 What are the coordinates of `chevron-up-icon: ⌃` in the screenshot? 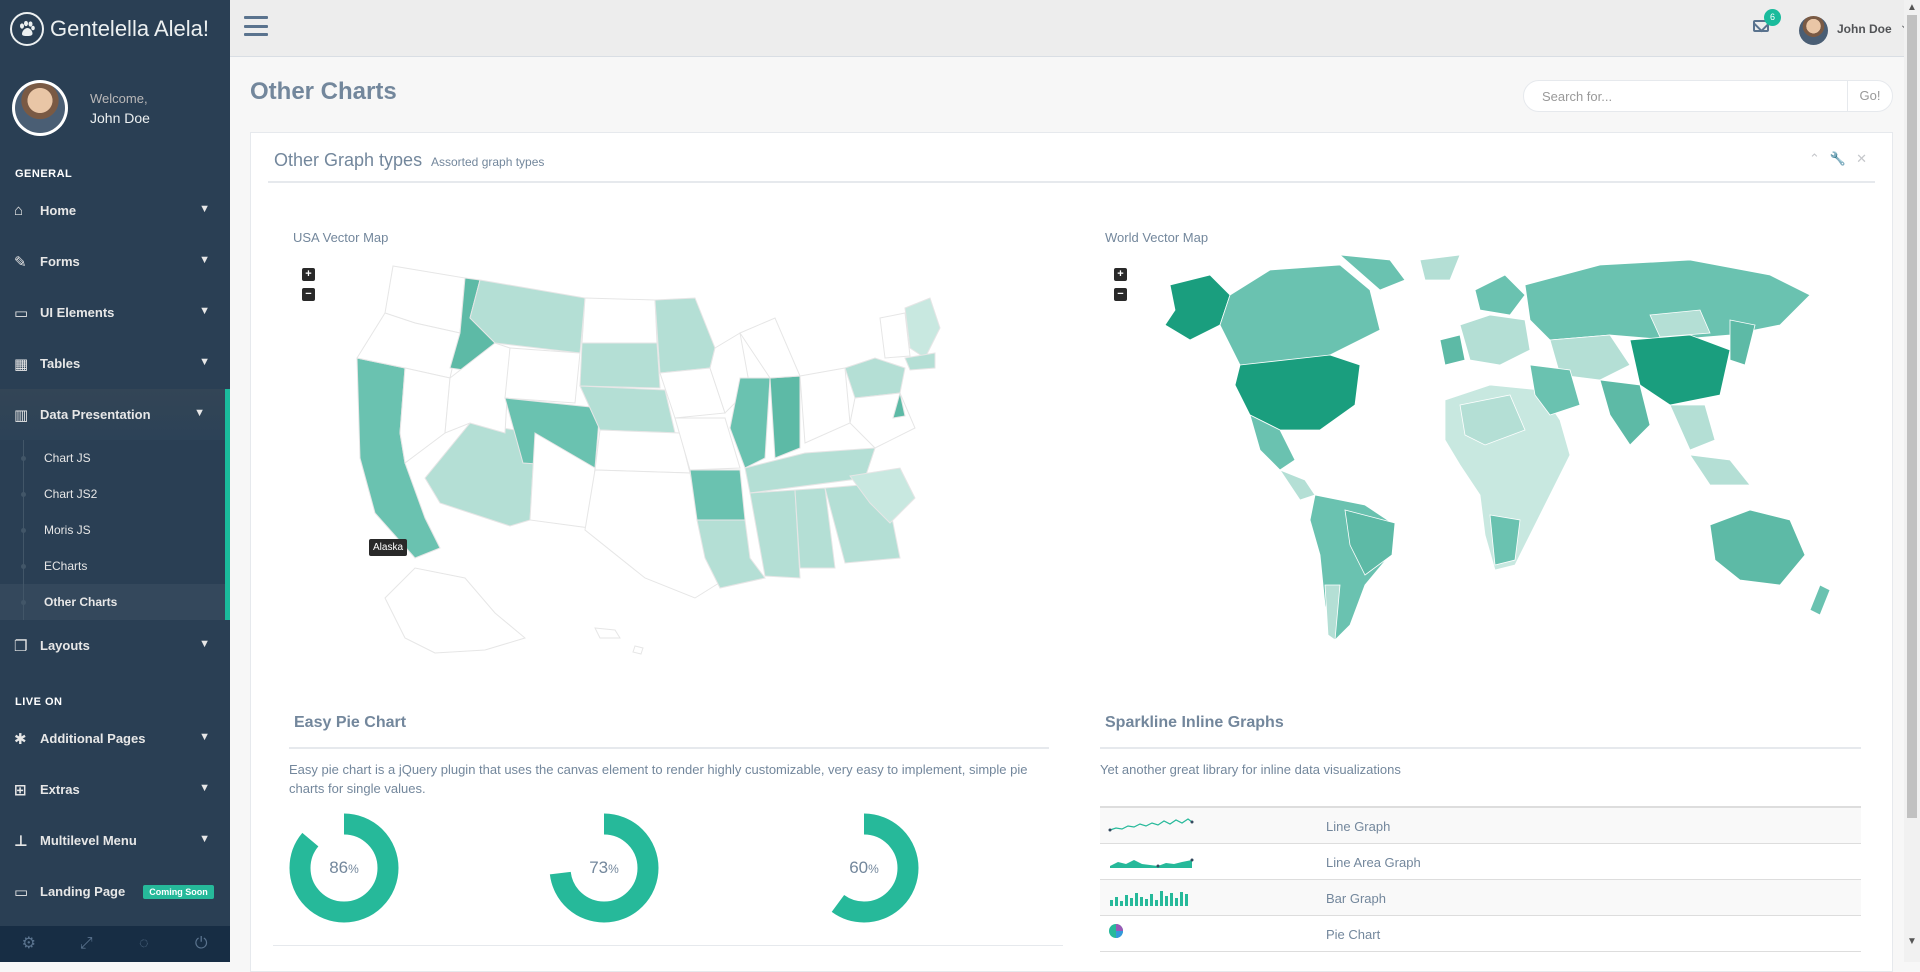 It's located at (1814, 158).